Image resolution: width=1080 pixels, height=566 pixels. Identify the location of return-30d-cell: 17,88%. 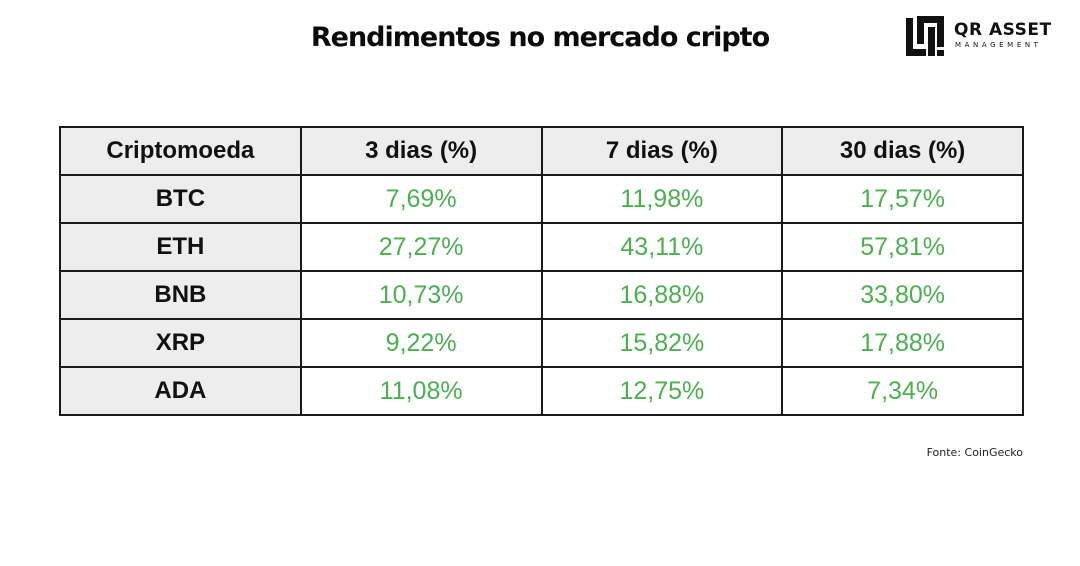
(902, 343).